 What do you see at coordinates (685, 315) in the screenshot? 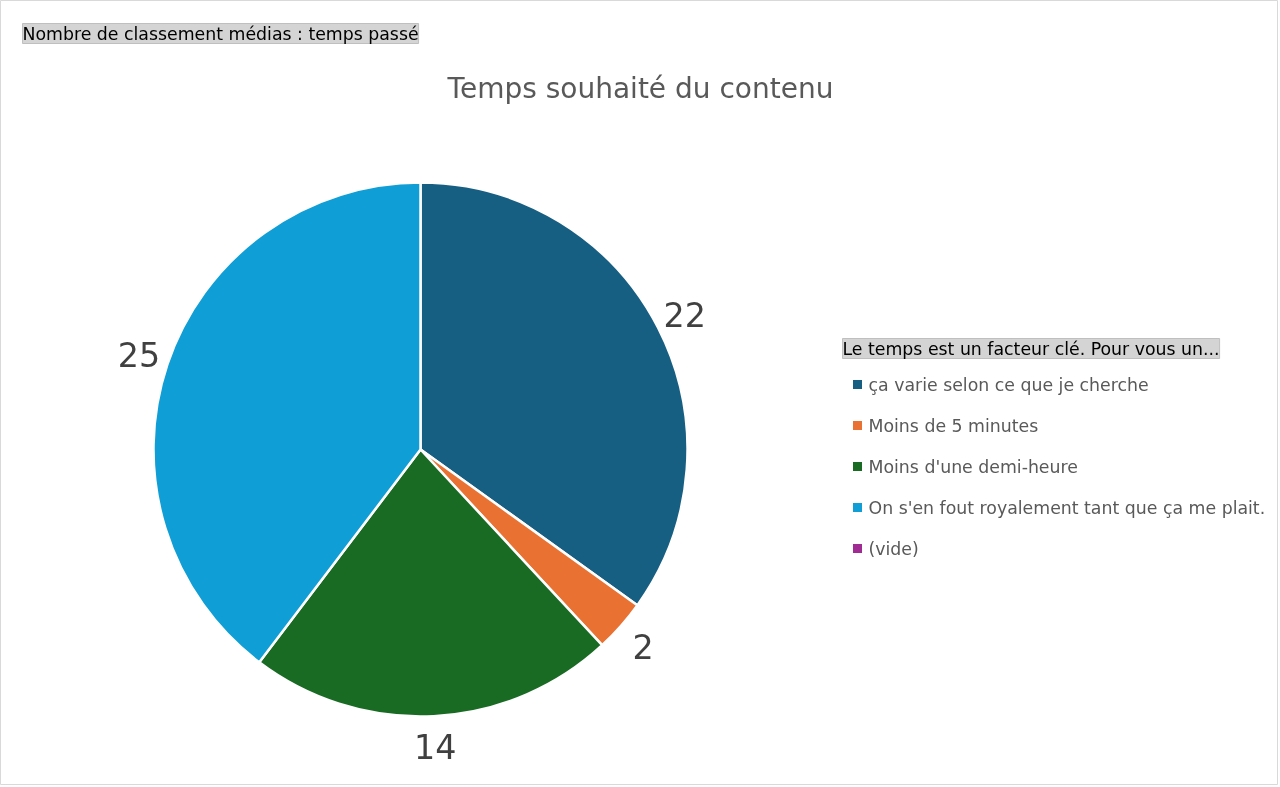
I see `data-label: 22` at bounding box center [685, 315].